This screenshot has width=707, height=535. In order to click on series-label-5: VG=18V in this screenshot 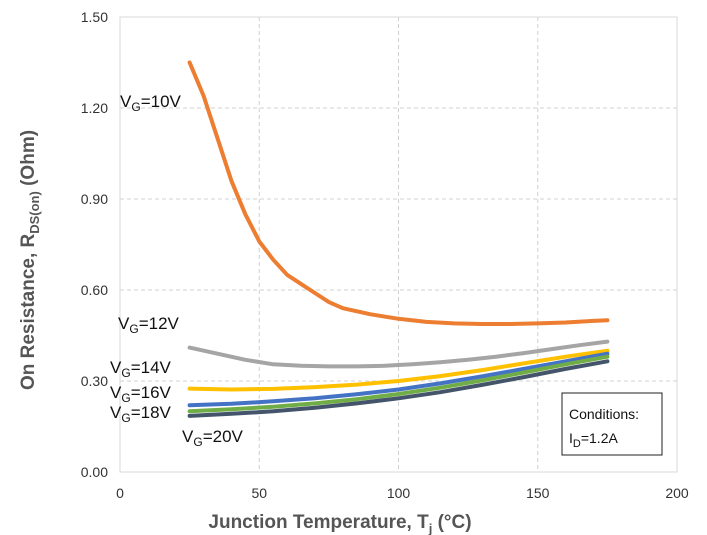, I will do `click(141, 414)`.